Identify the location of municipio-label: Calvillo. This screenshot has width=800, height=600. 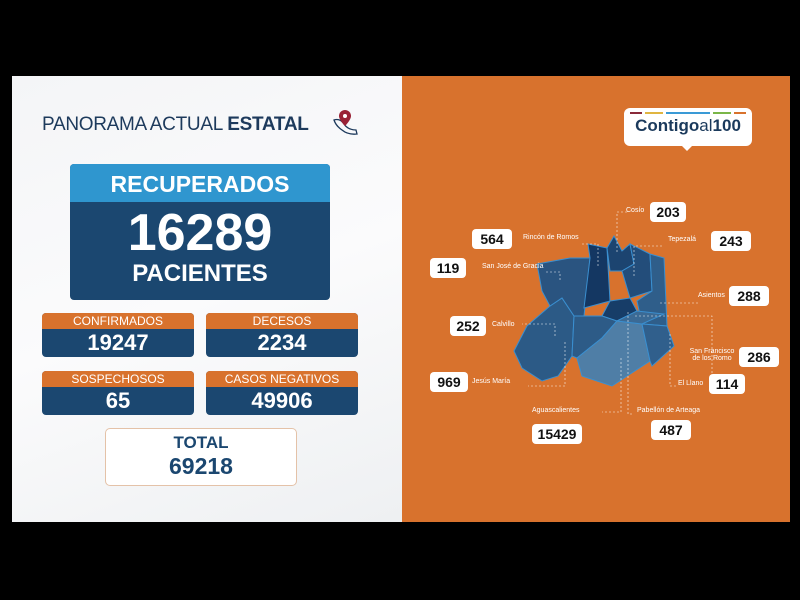
(503, 324).